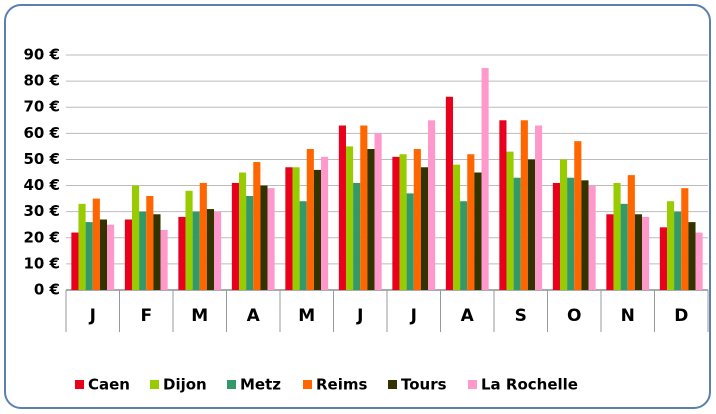 The width and height of the screenshot is (716, 414). I want to click on y-tick-label: 90 €, so click(41, 55).